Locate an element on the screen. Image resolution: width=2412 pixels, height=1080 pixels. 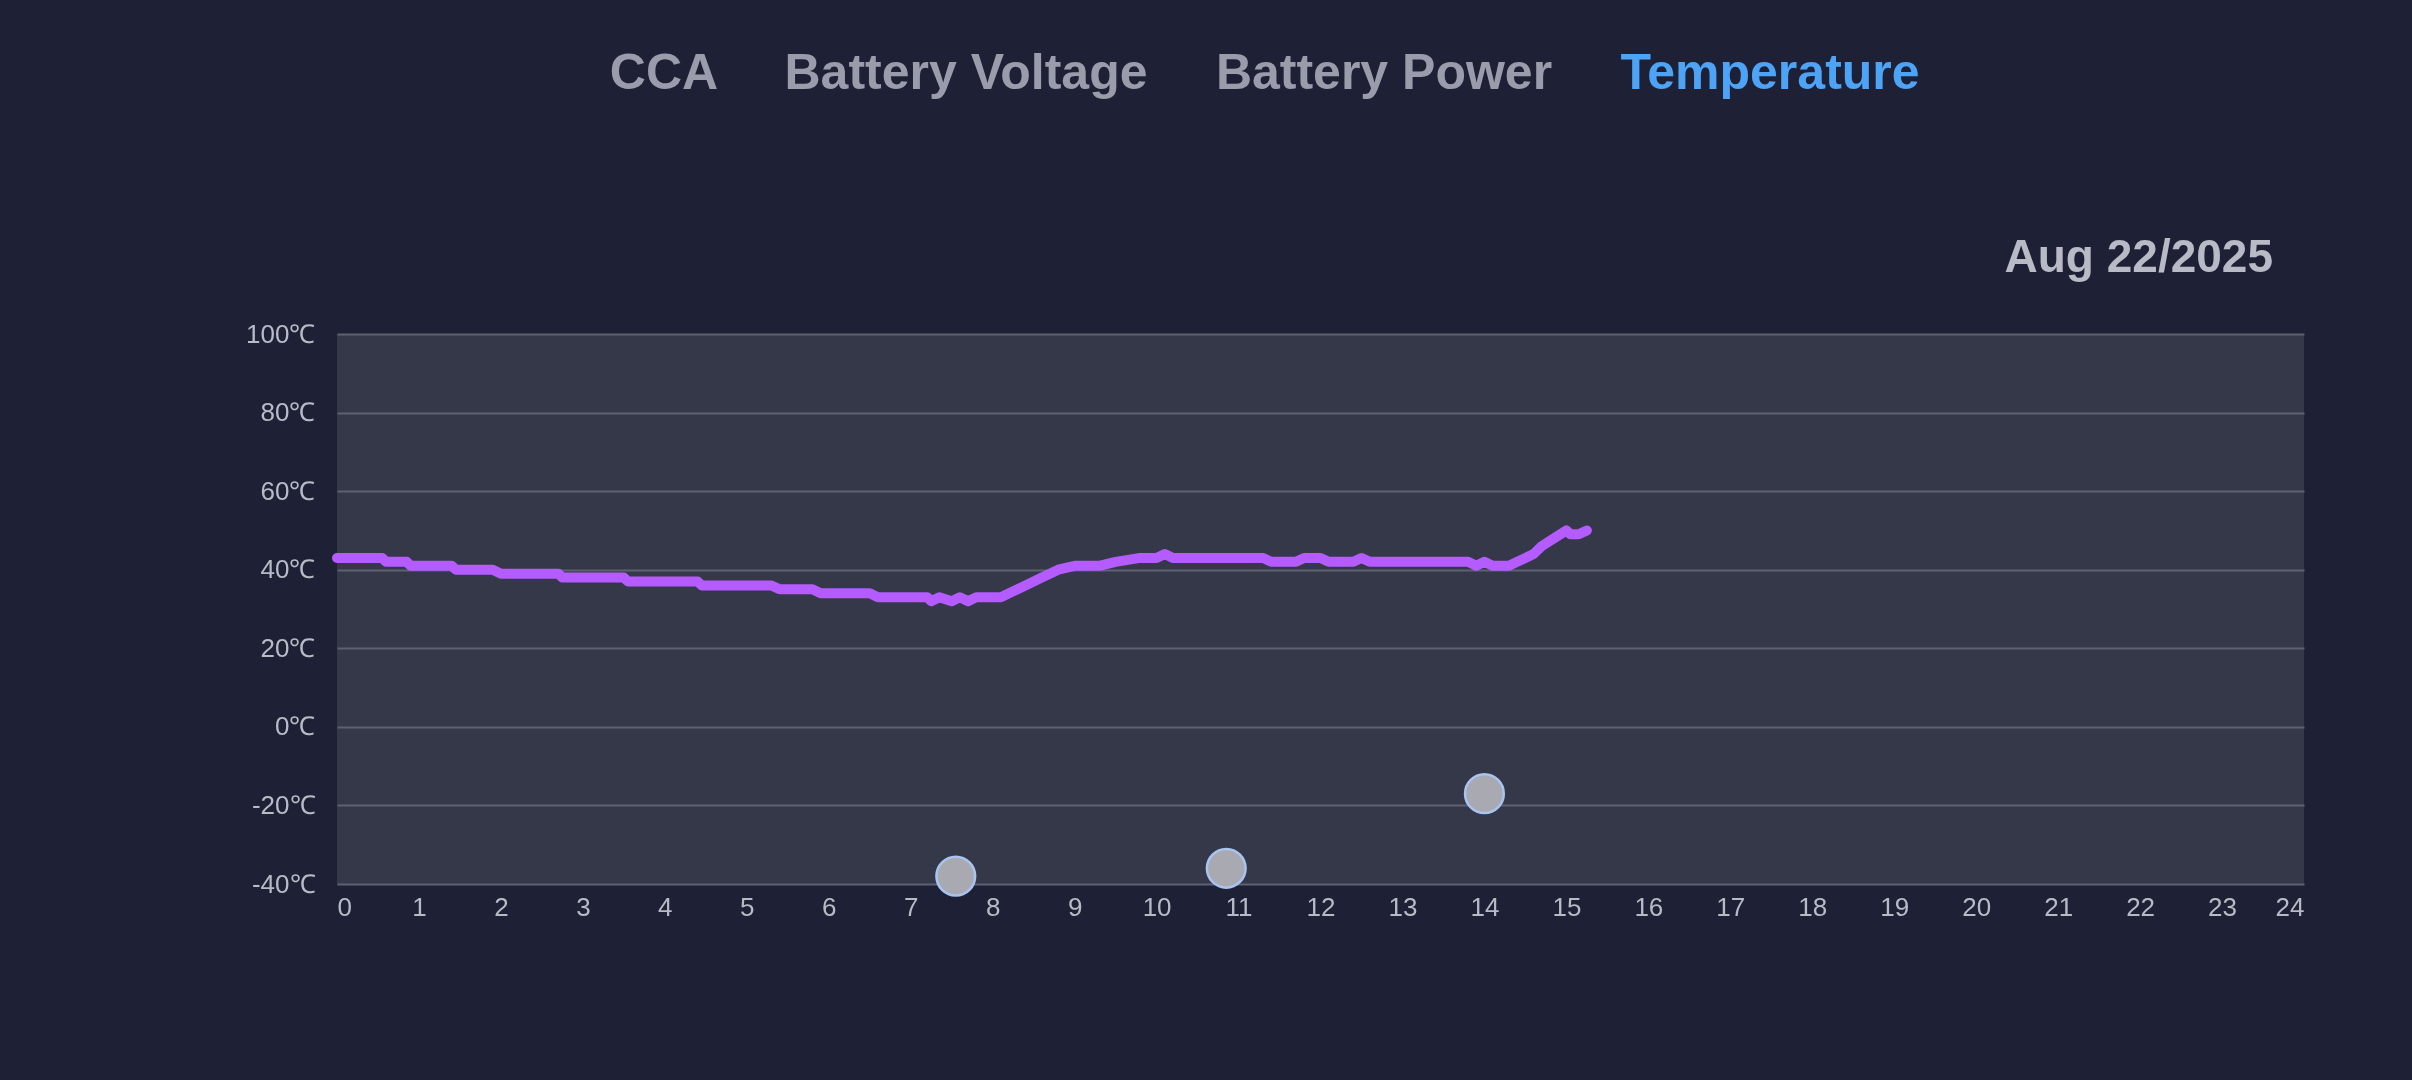
y-tick-label: 60℃ is located at coordinates (288, 490).